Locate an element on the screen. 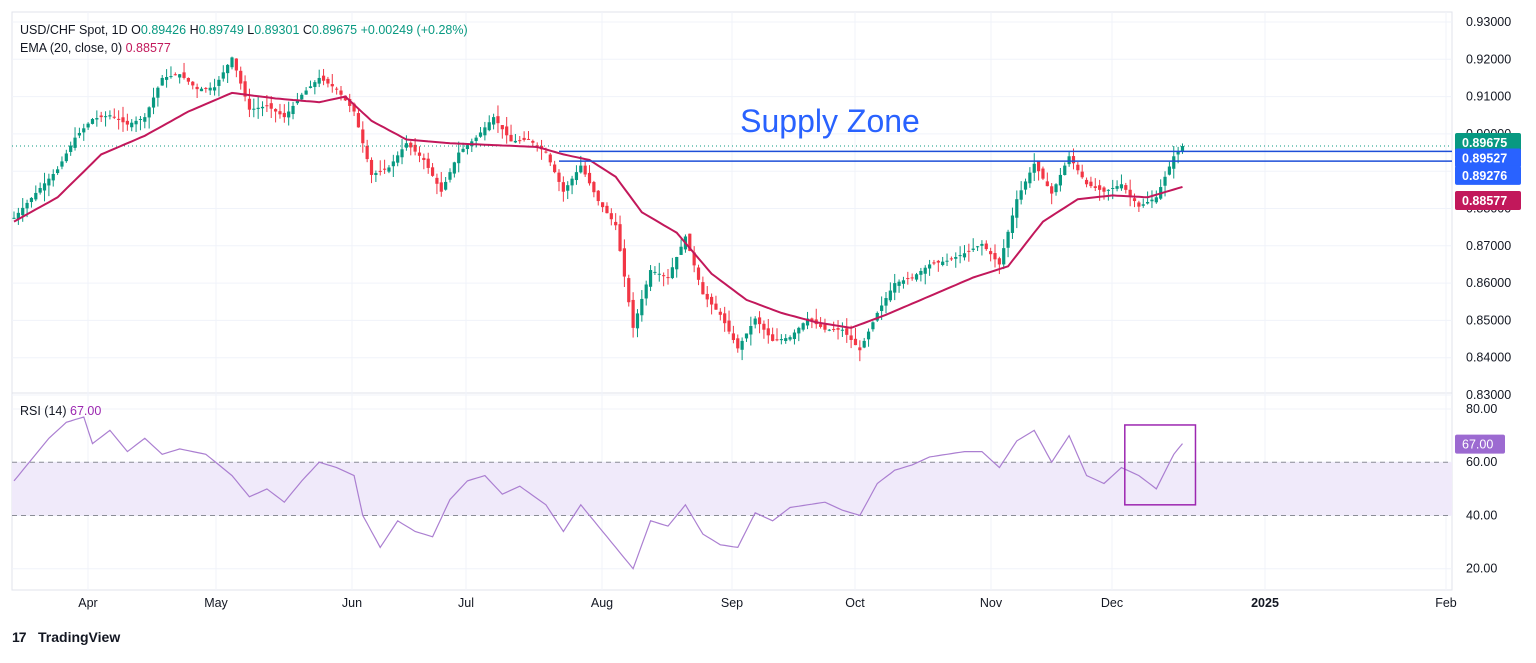  price-tick-label: 0.92000 is located at coordinates (1488, 59).